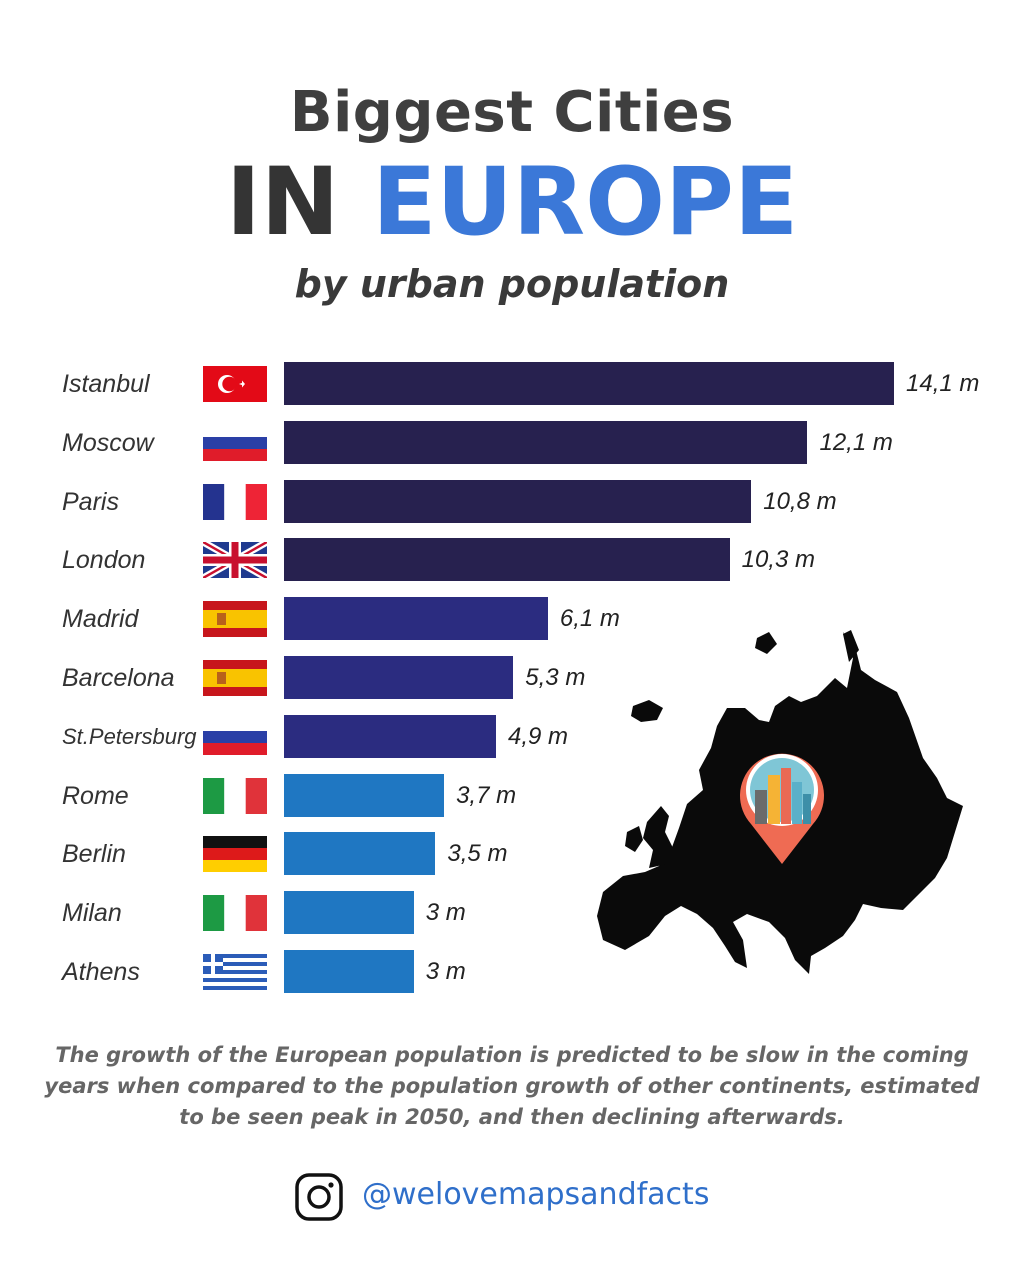  Describe the element at coordinates (235, 972) in the screenshot. I see `greece-flag-icon` at that location.